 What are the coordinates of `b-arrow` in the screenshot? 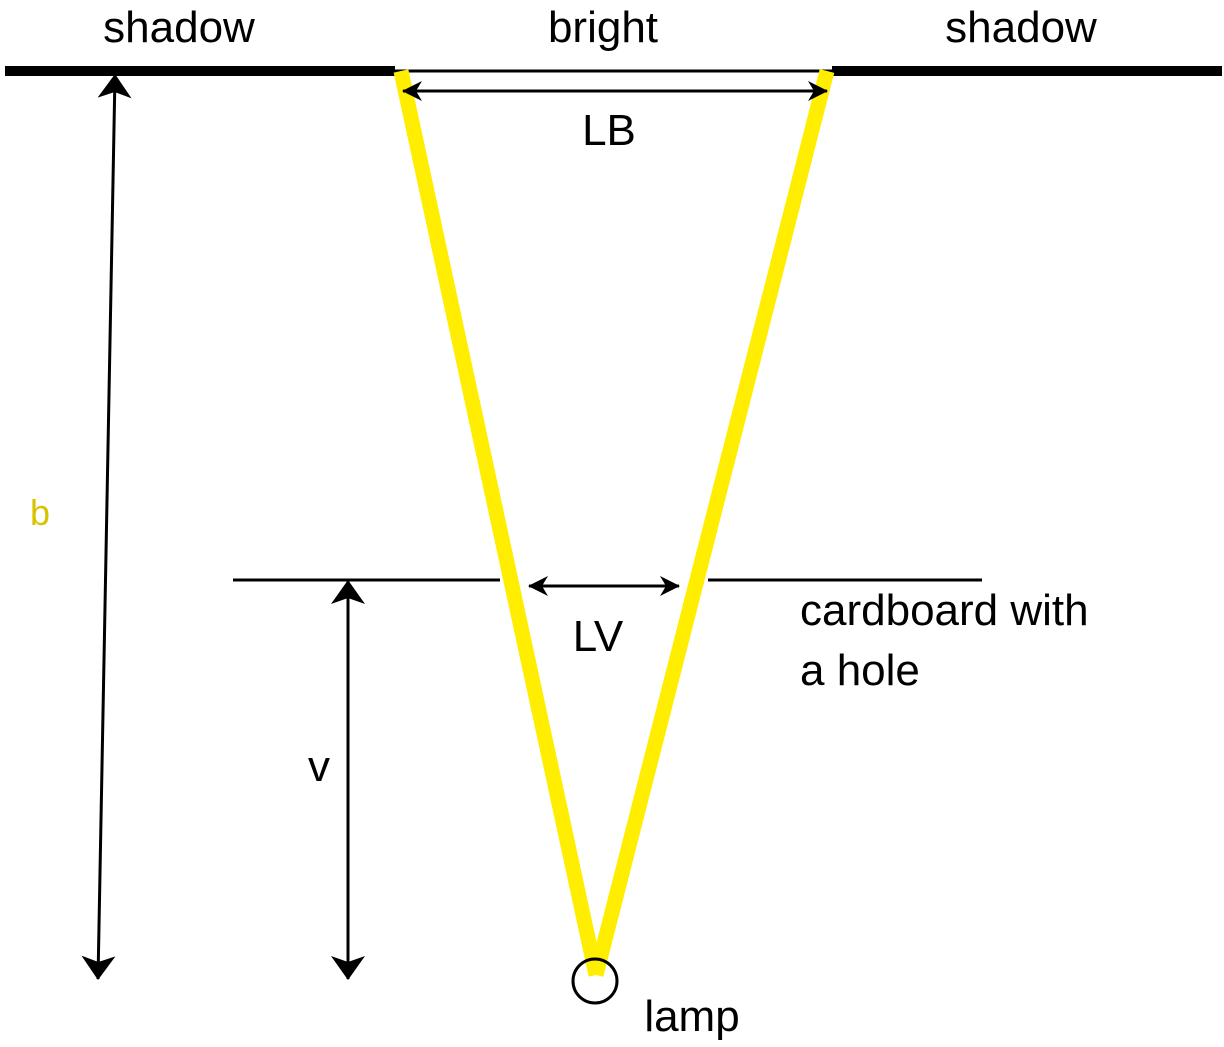 It's located at (106, 527).